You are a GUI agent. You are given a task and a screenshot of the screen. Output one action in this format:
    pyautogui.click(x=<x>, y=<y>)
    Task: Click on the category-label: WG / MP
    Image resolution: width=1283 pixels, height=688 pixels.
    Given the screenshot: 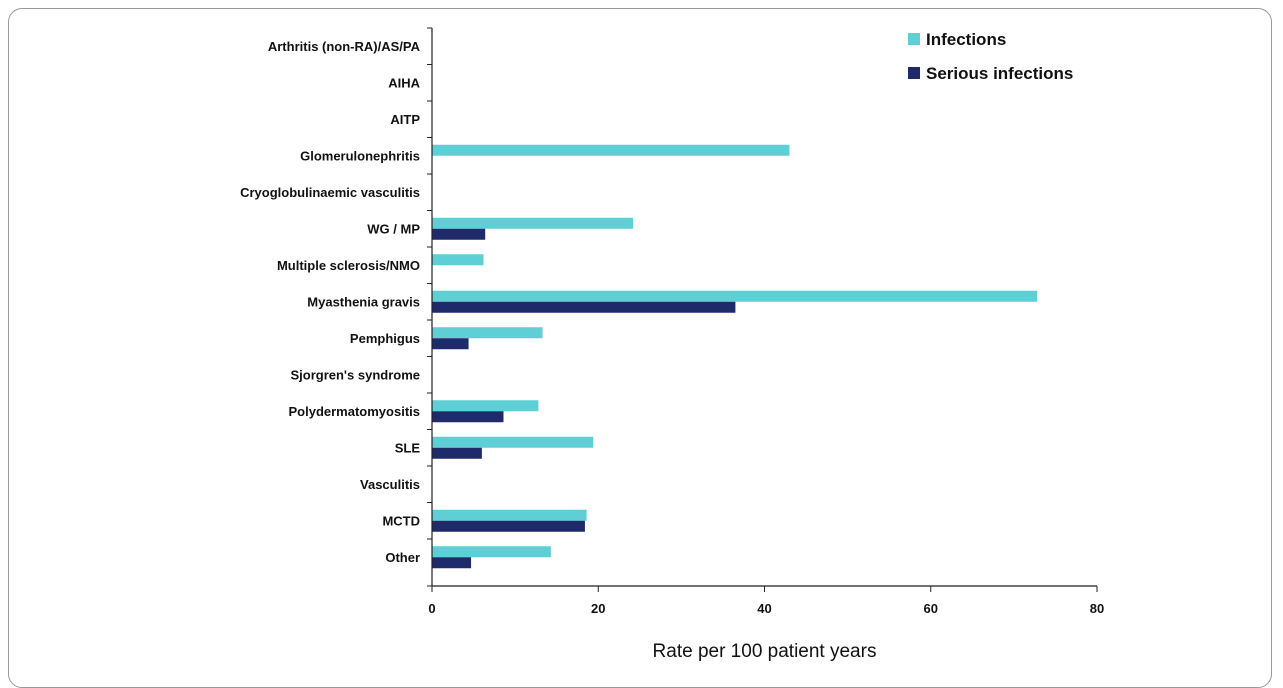 What is the action you would take?
    pyautogui.click(x=393, y=228)
    